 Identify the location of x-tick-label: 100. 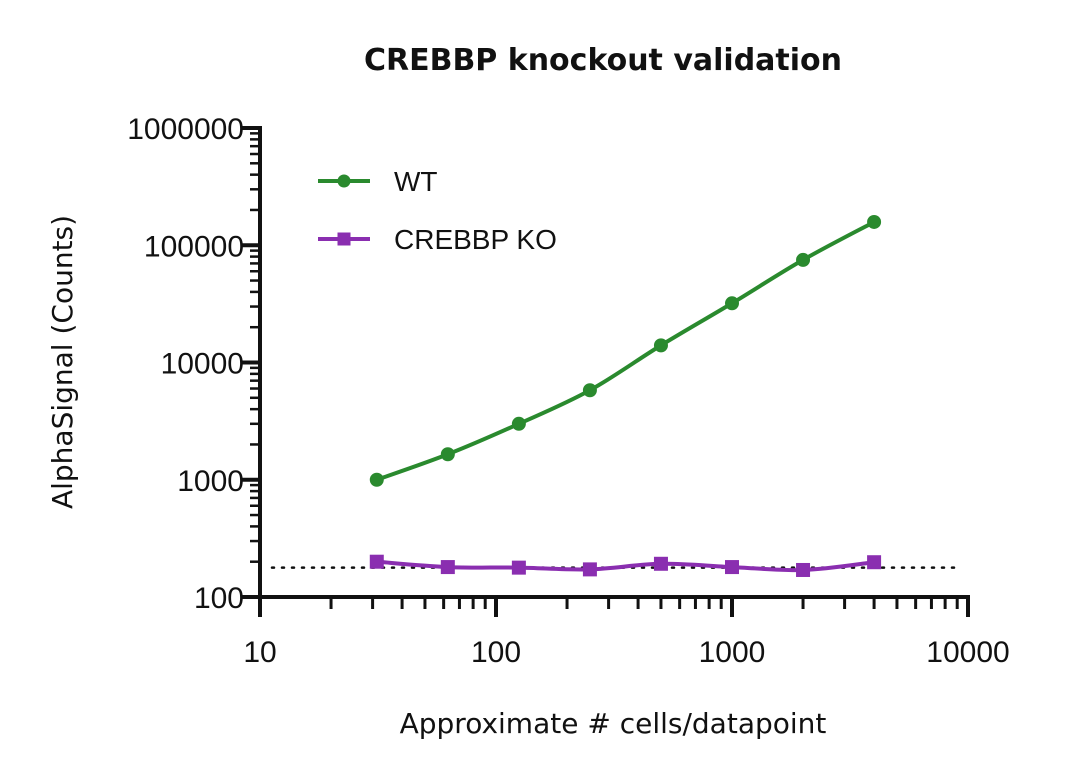
(496, 652).